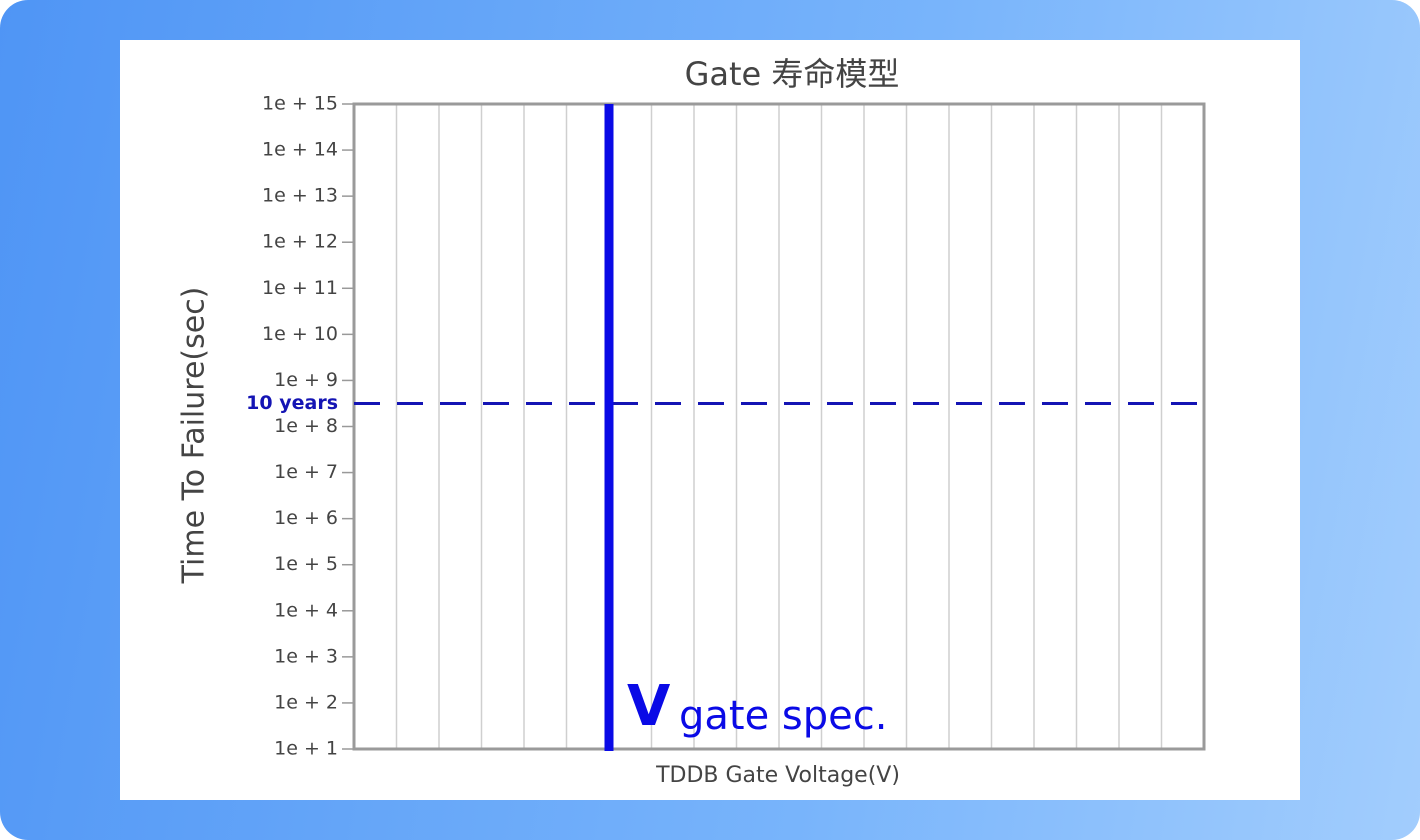 This screenshot has height=840, width=1420. Describe the element at coordinates (783, 716) in the screenshot. I see `spec-sublabel: gate spec.` at that location.